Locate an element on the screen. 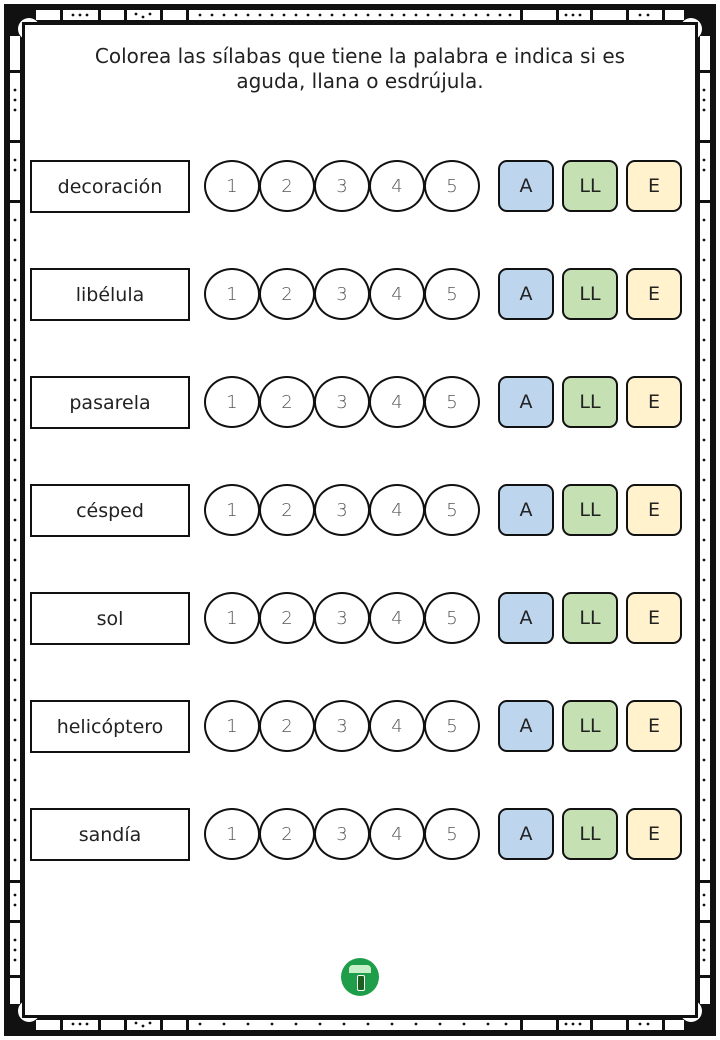 This screenshot has height=1040, width=720. word-row: decoración 1 2 3 4 5 A LL E is located at coordinates (358, 186).